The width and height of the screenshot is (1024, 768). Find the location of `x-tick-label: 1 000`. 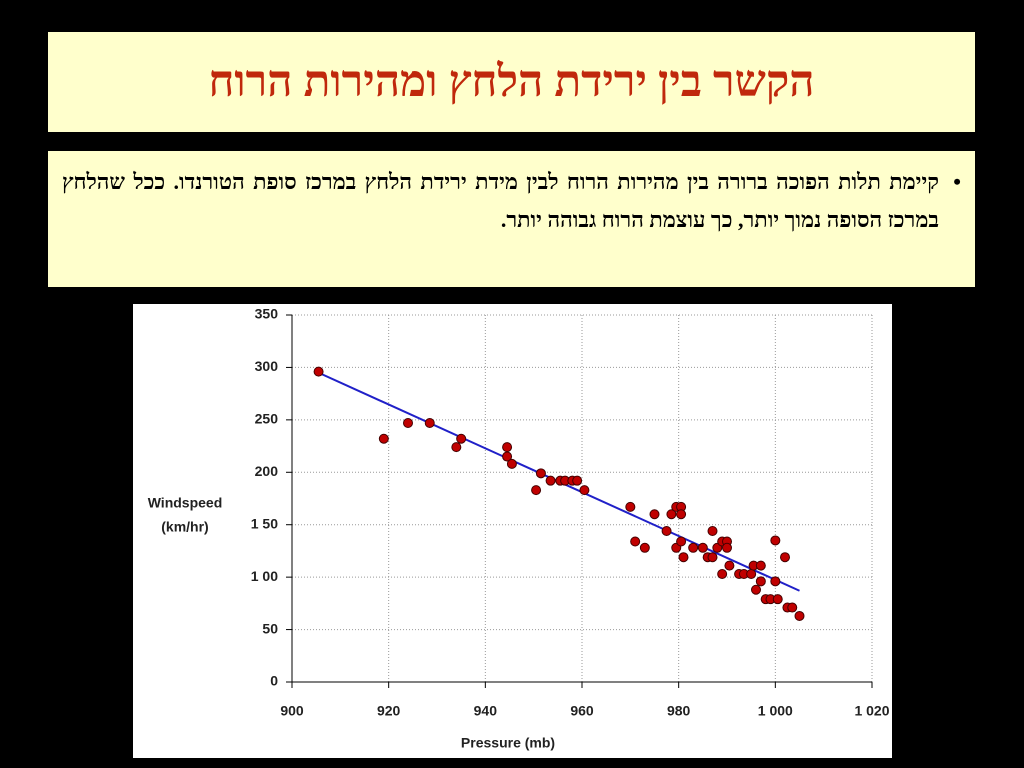

x-tick-label: 1 000 is located at coordinates (775, 711).